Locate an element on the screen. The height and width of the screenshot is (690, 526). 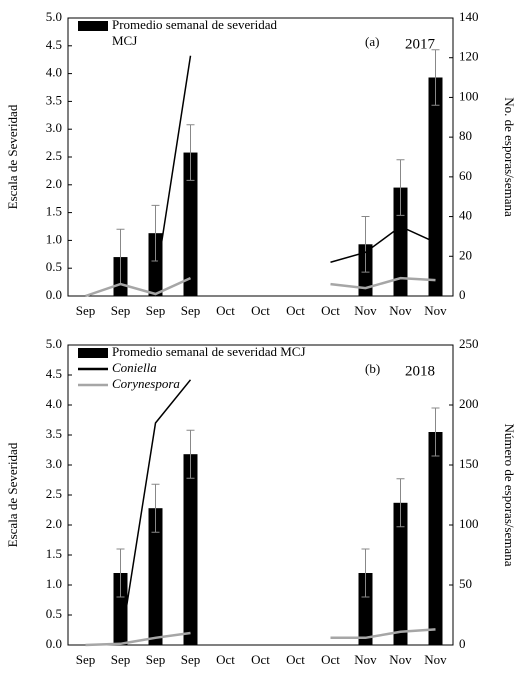
y2-tick-label: 50 is located at coordinates (465, 583).